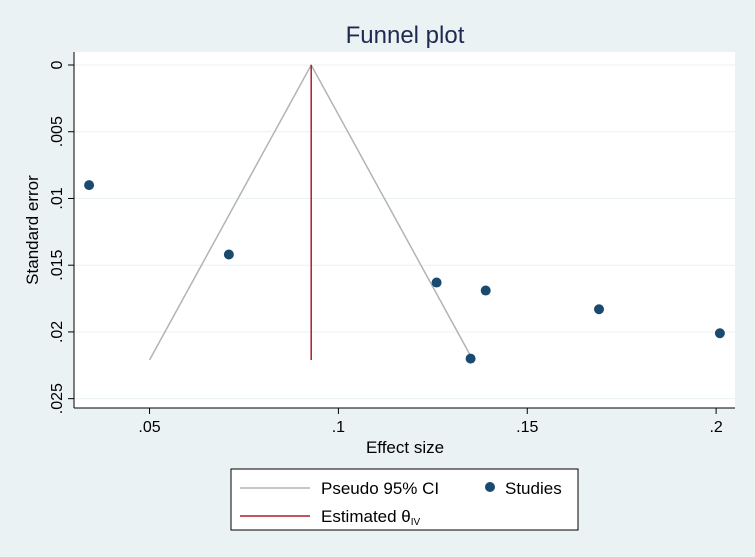 The height and width of the screenshot is (557, 755). I want to click on legend-label-studies: Studies, so click(533, 488).